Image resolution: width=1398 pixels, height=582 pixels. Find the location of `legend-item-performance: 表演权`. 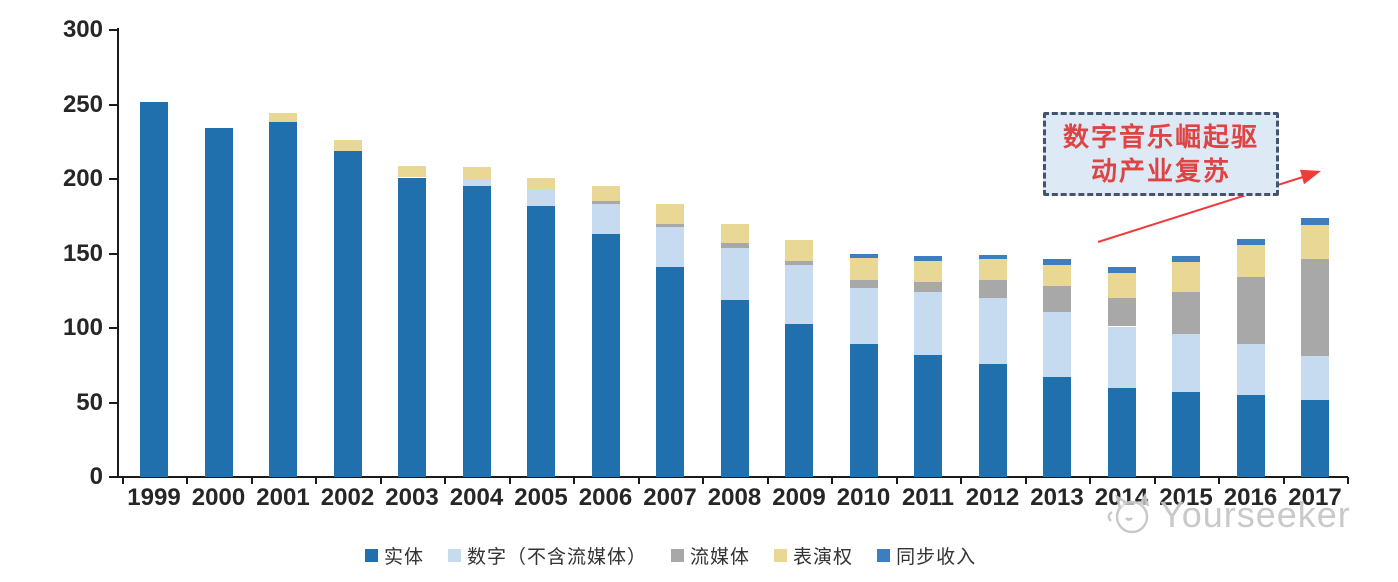

legend-item-performance: 表演权 is located at coordinates (813, 555).